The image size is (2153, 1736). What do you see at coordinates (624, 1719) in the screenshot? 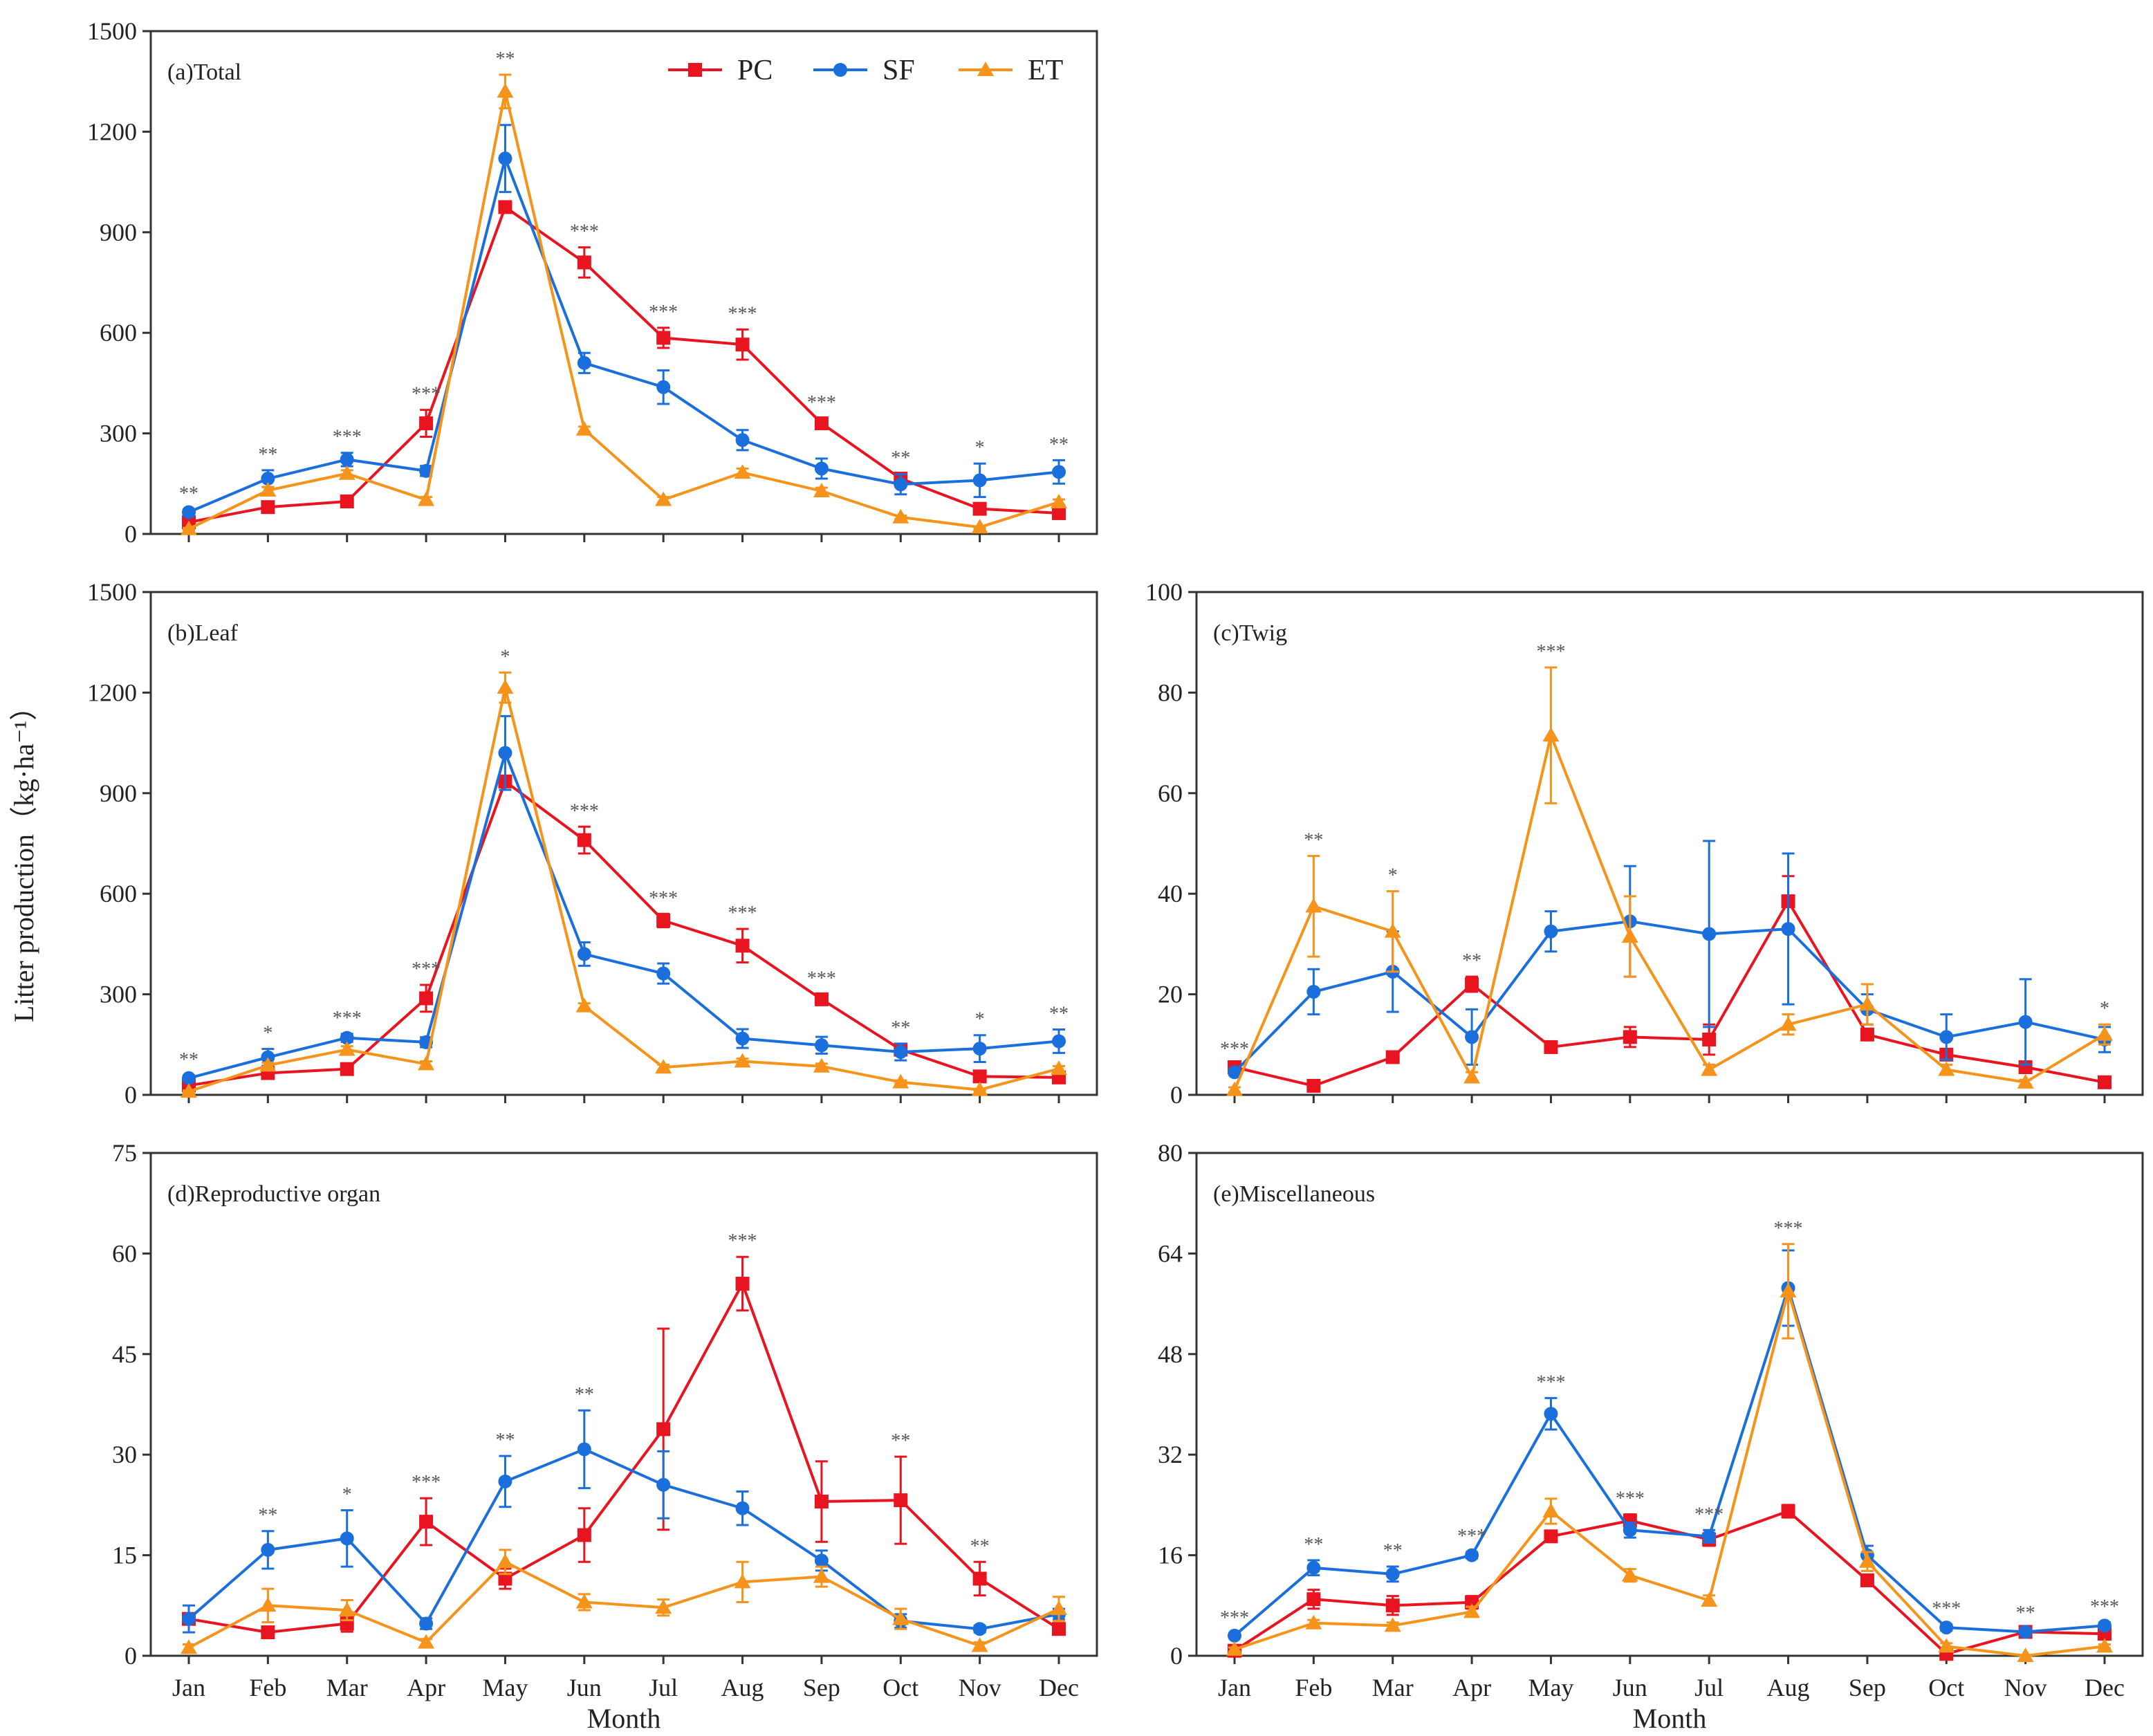
I see `x-axis-title: Month` at bounding box center [624, 1719].